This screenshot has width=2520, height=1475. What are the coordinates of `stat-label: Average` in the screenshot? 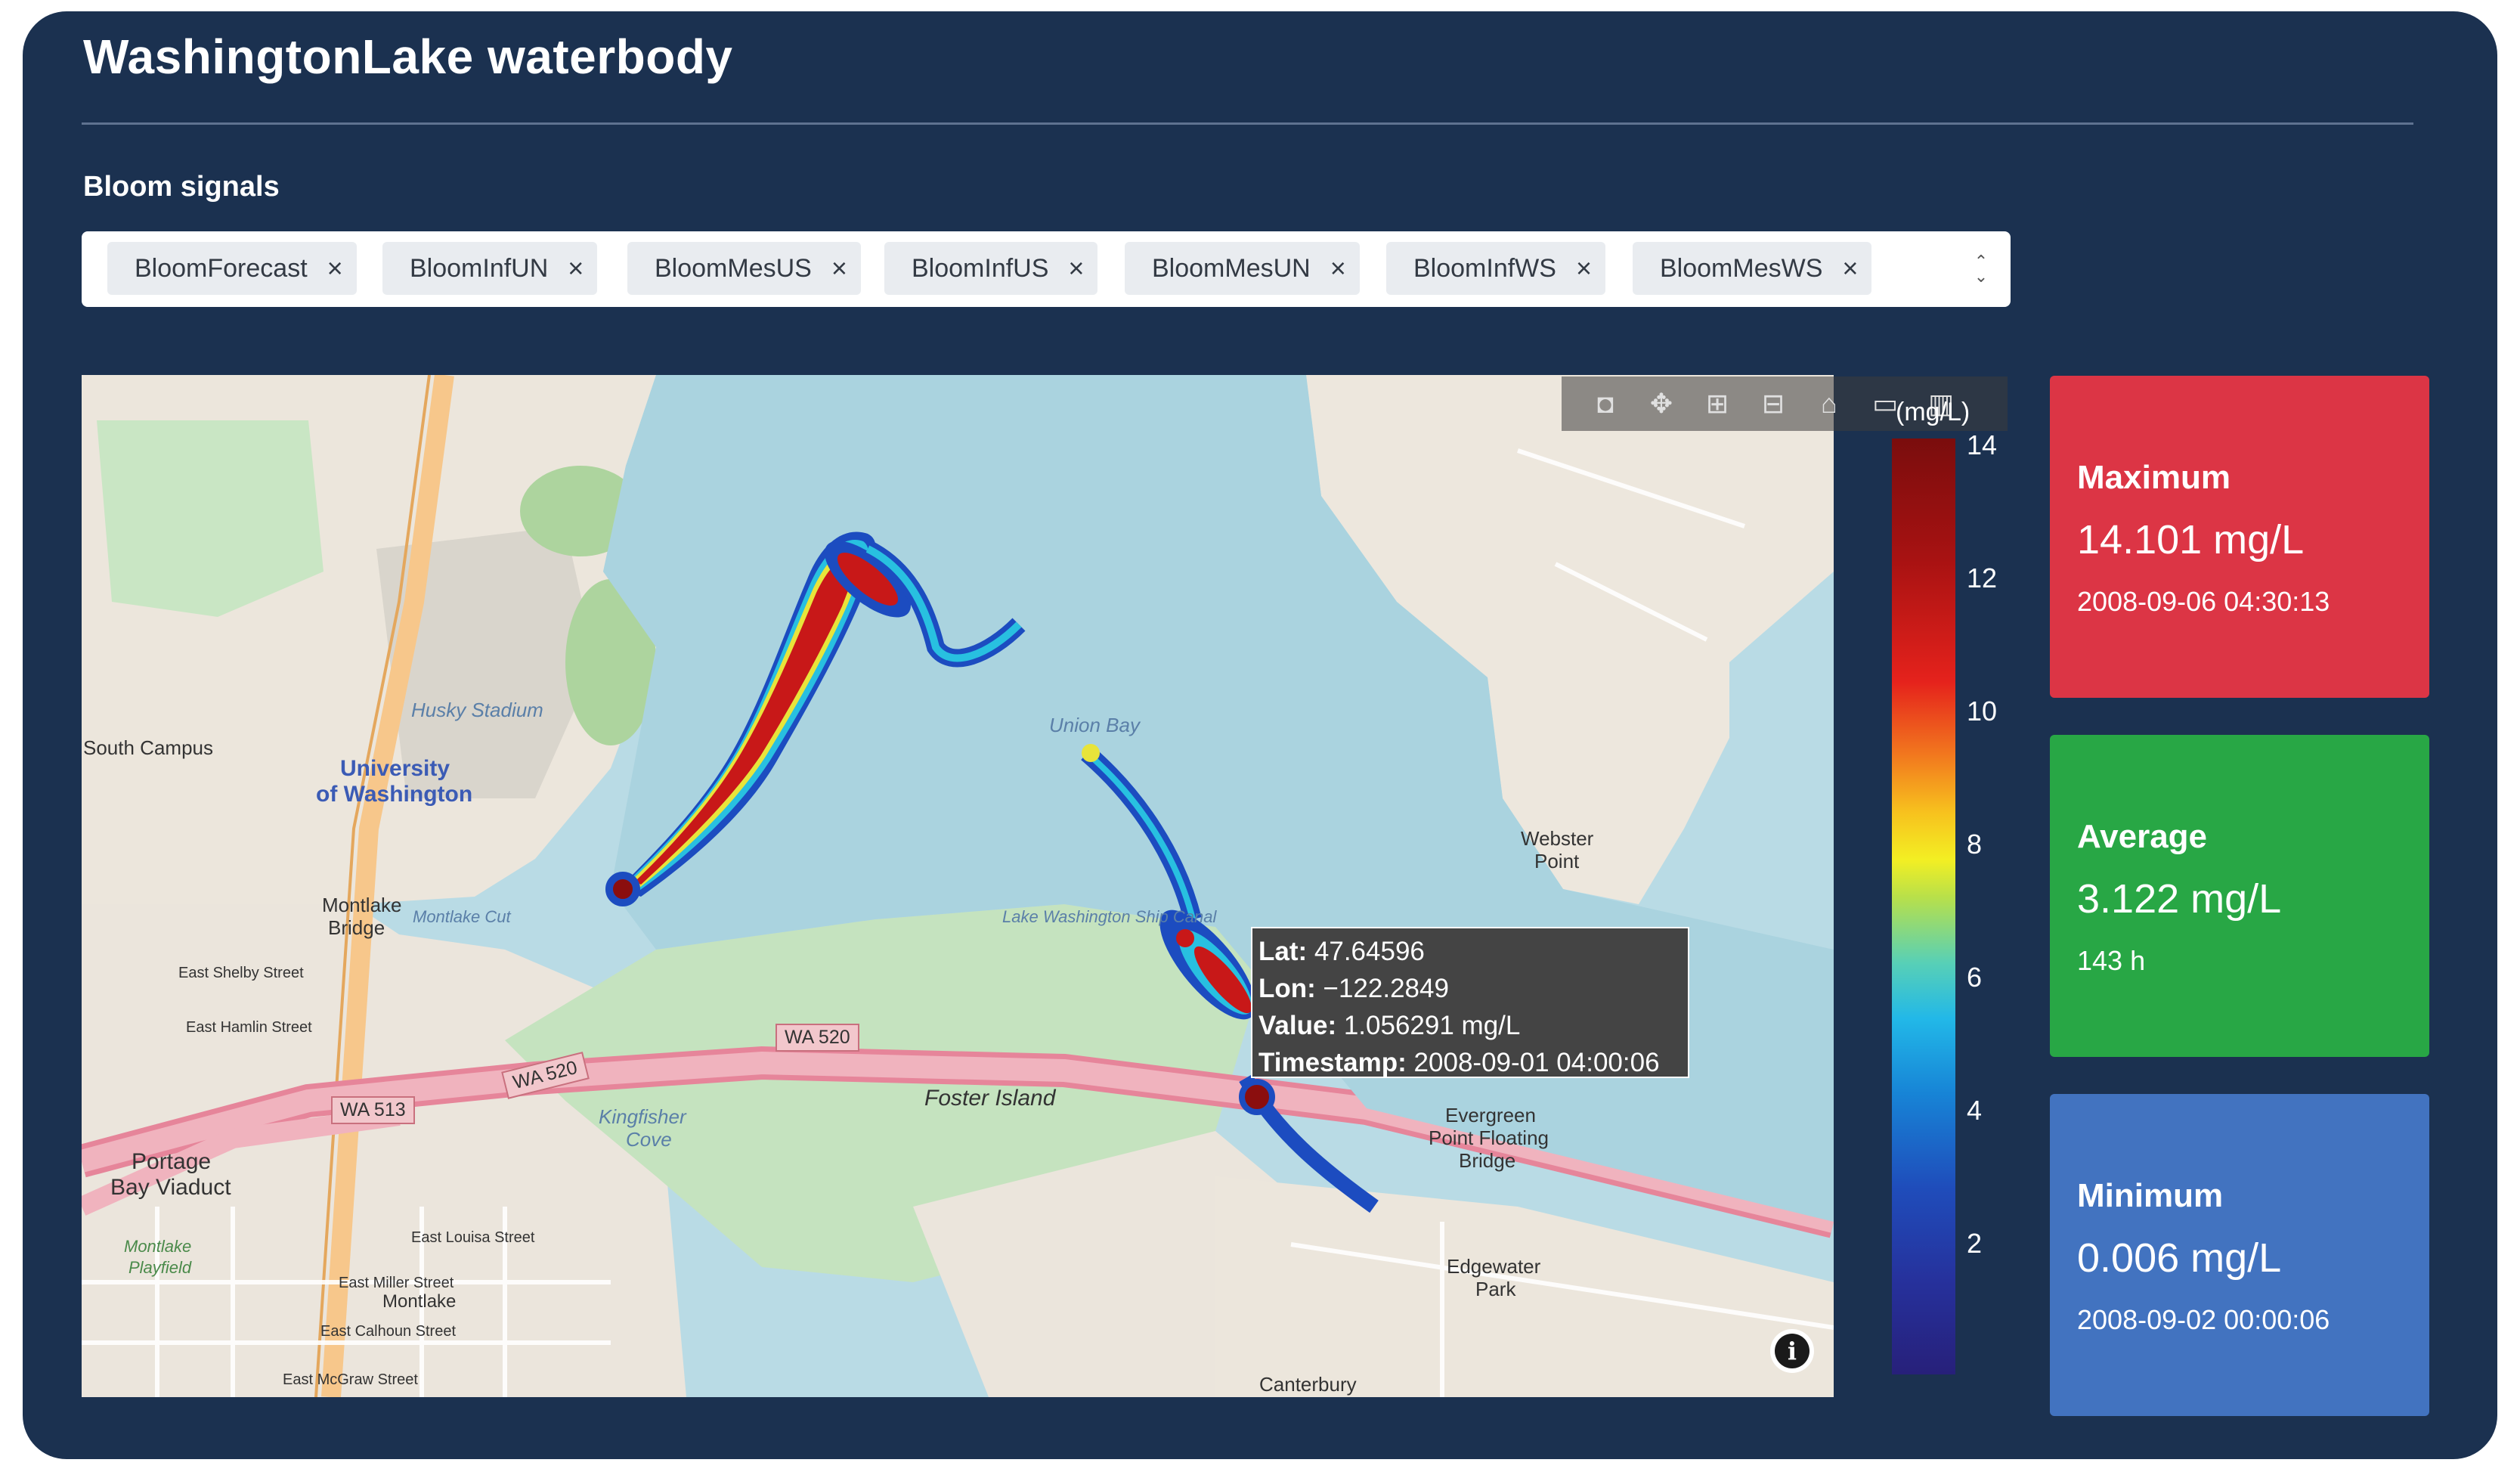 It's located at (2142, 836).